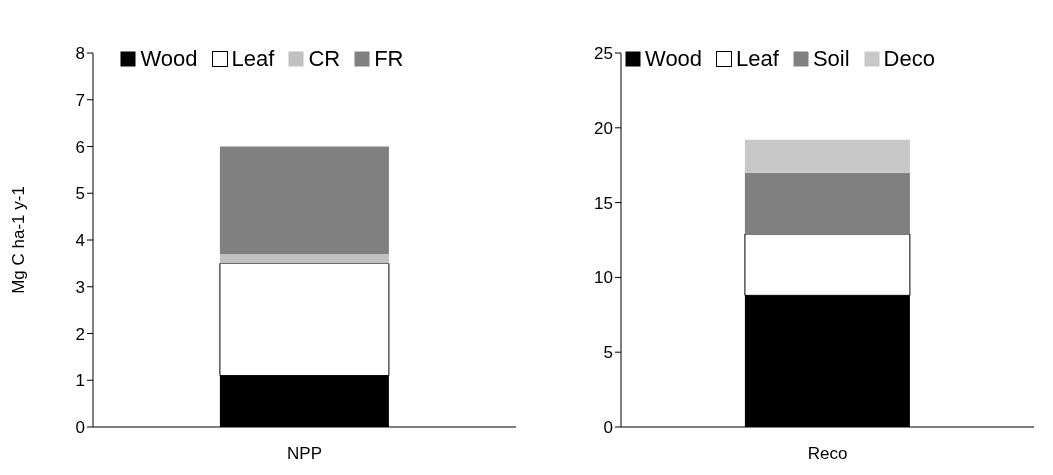 The image size is (1053, 475). I want to click on y-tick-label: 4, so click(80, 241).